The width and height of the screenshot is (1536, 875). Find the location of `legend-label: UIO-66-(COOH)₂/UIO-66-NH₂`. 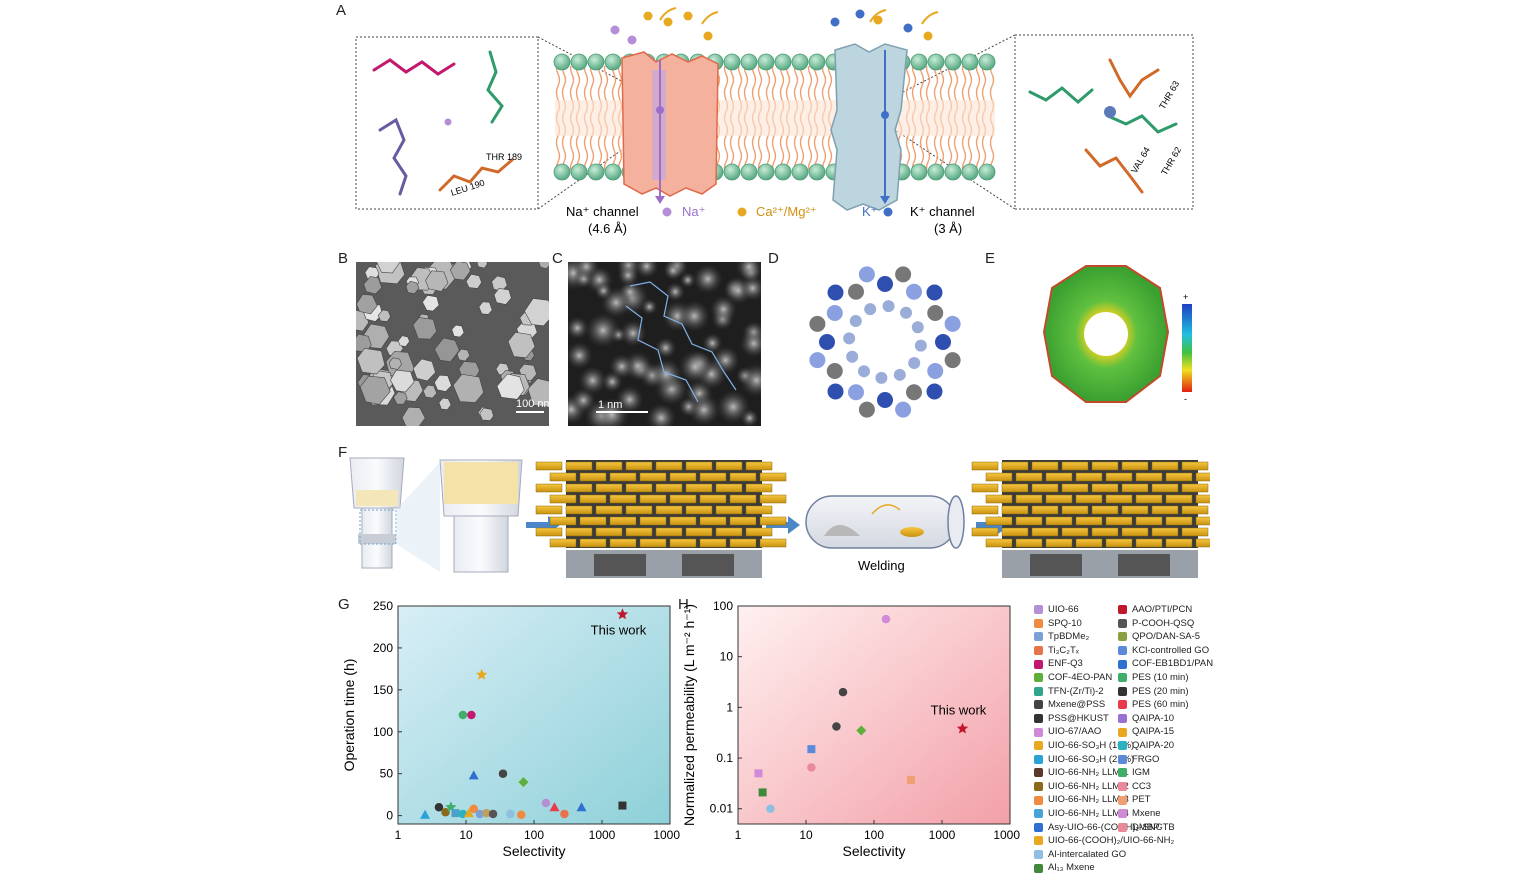

legend-label: UIO-66-(COOH)₂/UIO-66-NH₂ is located at coordinates (1111, 841).